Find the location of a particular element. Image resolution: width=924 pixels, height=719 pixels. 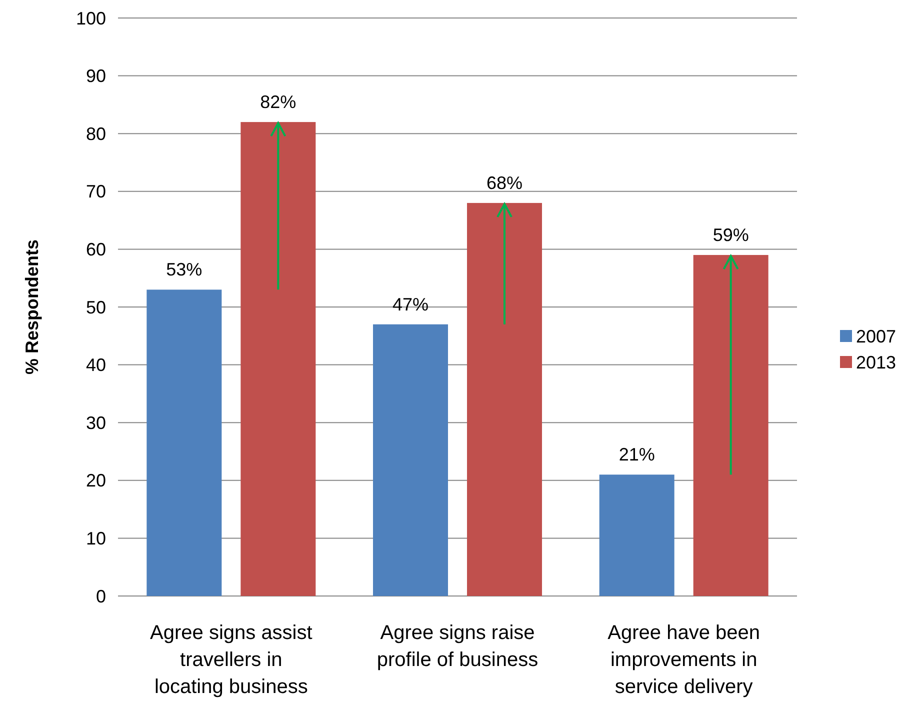

y-axis-title: % Respondents is located at coordinates (32, 307).